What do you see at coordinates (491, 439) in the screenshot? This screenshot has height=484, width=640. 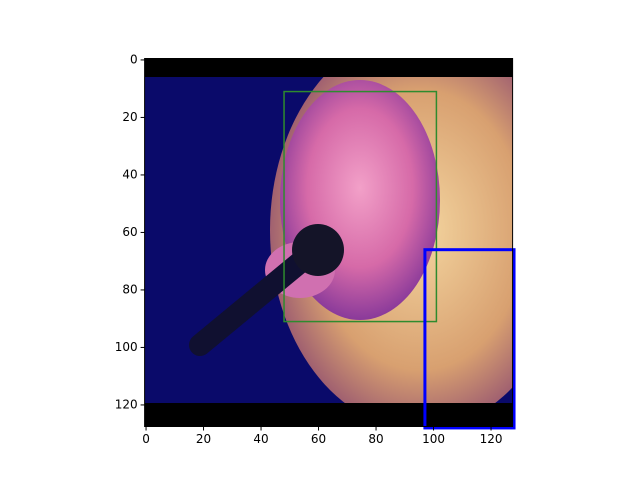 I see `x-tick-label: 120` at bounding box center [491, 439].